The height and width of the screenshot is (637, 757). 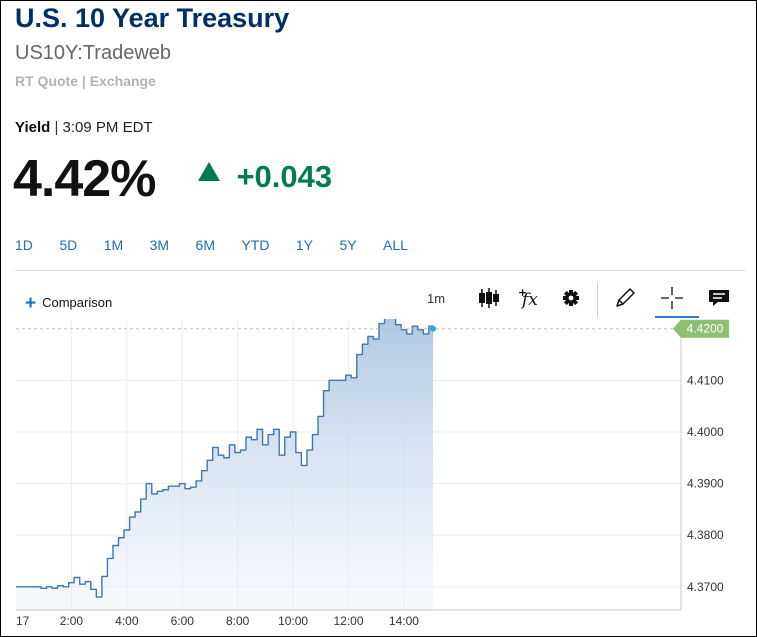 What do you see at coordinates (304, 245) in the screenshot?
I see `range-1y: 1Y` at bounding box center [304, 245].